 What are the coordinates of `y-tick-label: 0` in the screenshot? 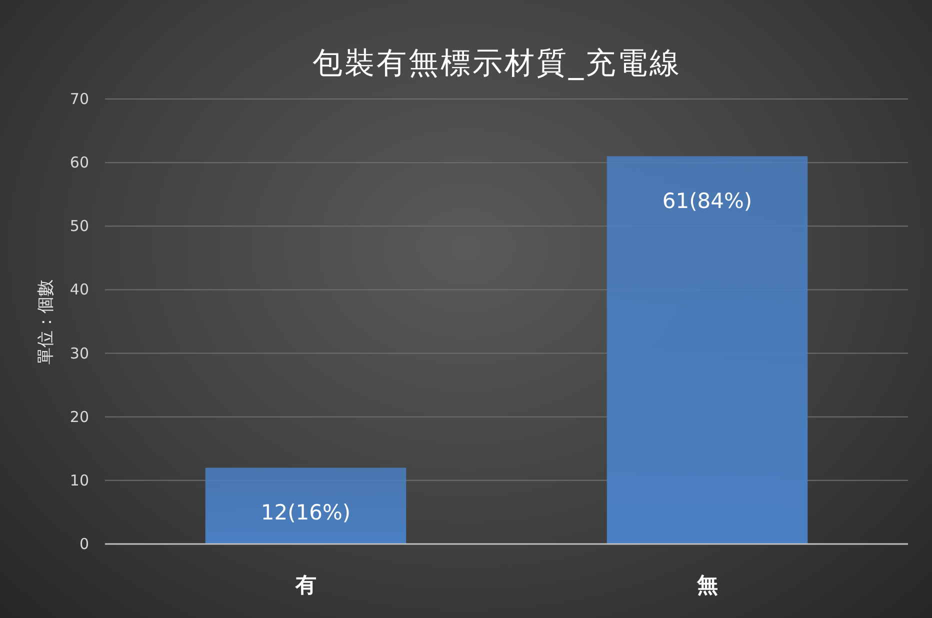 It's located at (84, 544).